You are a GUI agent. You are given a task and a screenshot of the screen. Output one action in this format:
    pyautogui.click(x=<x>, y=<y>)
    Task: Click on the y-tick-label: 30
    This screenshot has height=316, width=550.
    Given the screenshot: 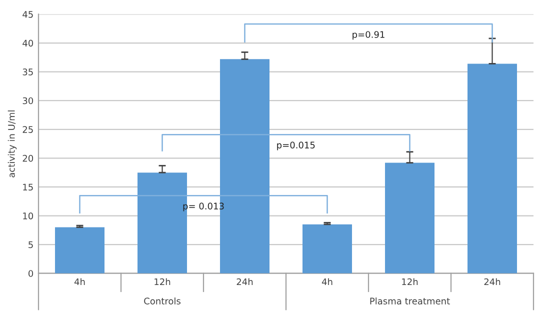 What is the action you would take?
    pyautogui.click(x=28, y=100)
    